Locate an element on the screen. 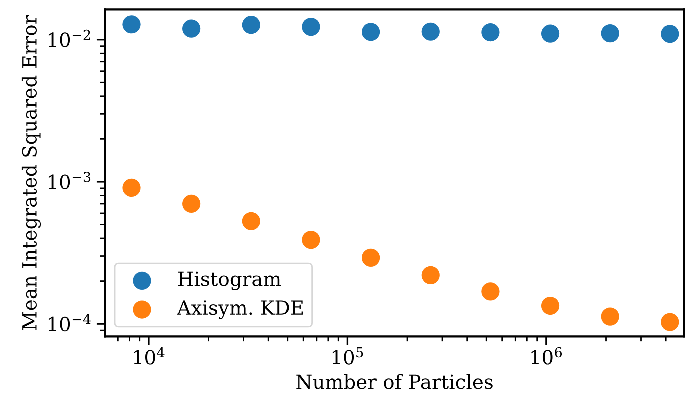 This screenshot has width=686, height=409. legend-label: Axisym. KDE is located at coordinates (240, 310).